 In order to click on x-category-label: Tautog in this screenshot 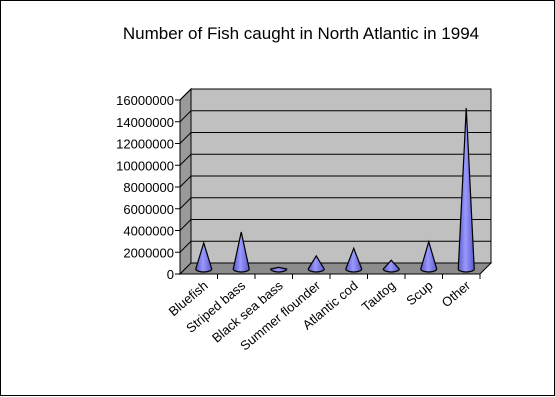, I will do `click(379, 296)`.